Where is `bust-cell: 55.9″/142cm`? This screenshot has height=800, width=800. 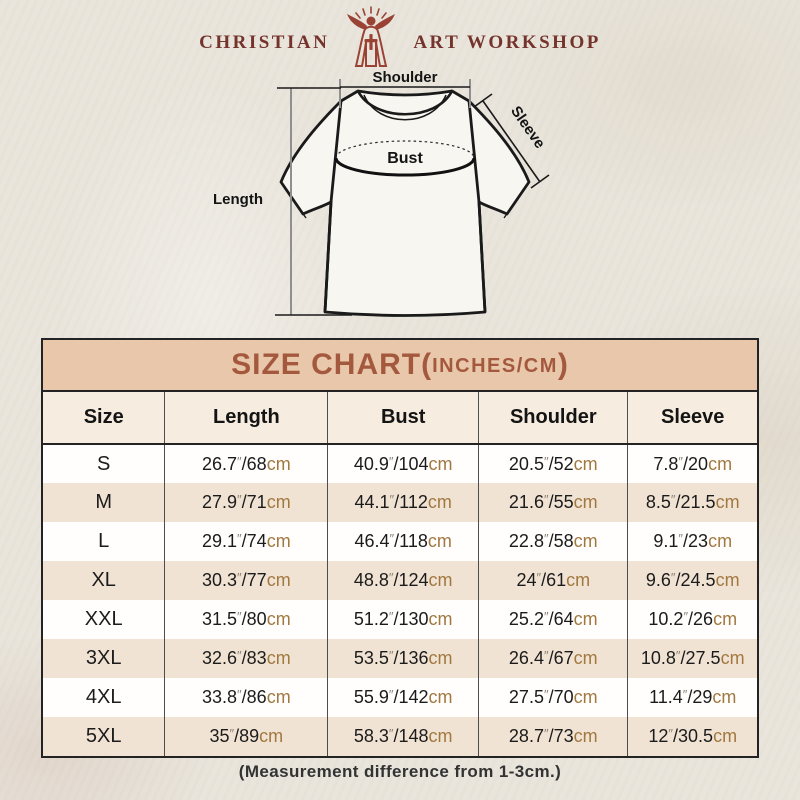 bust-cell: 55.9″/142cm is located at coordinates (403, 697).